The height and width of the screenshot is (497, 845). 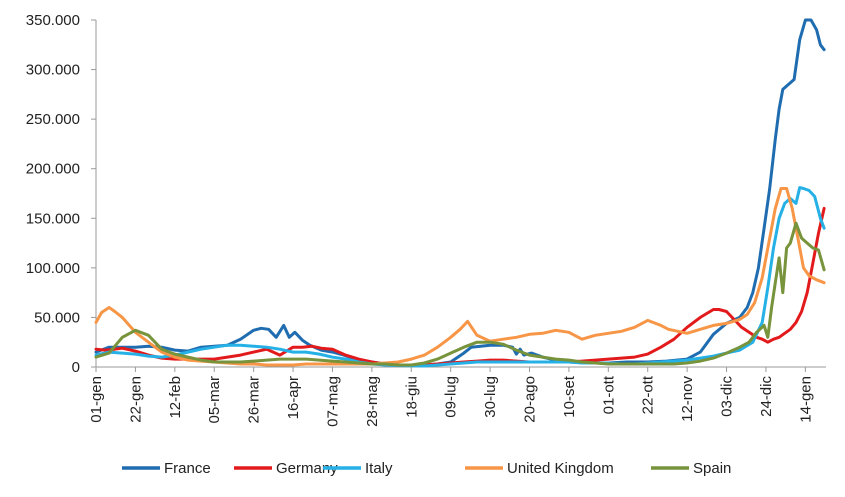 I want to click on x-tick-label: 24-dic, so click(x=766, y=396).